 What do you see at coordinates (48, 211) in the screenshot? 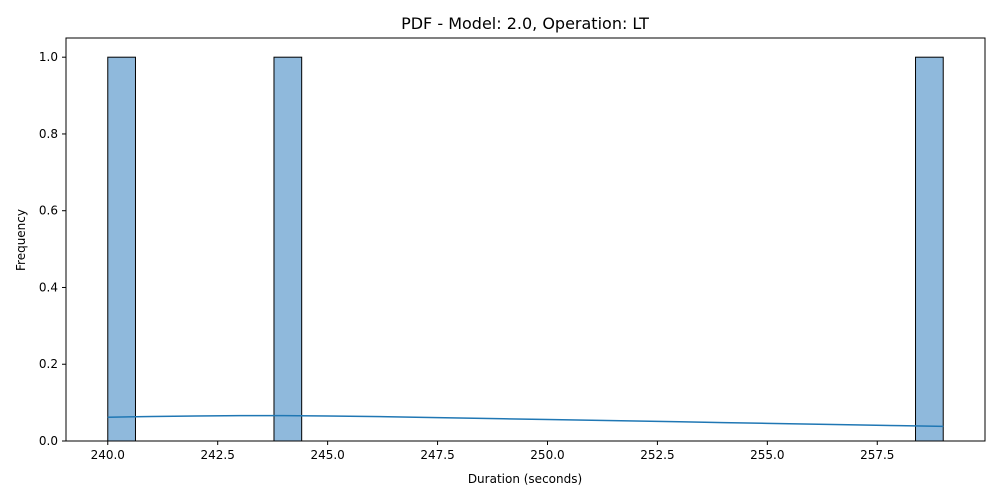
I see `y-tick-label: 0.6` at bounding box center [48, 211].